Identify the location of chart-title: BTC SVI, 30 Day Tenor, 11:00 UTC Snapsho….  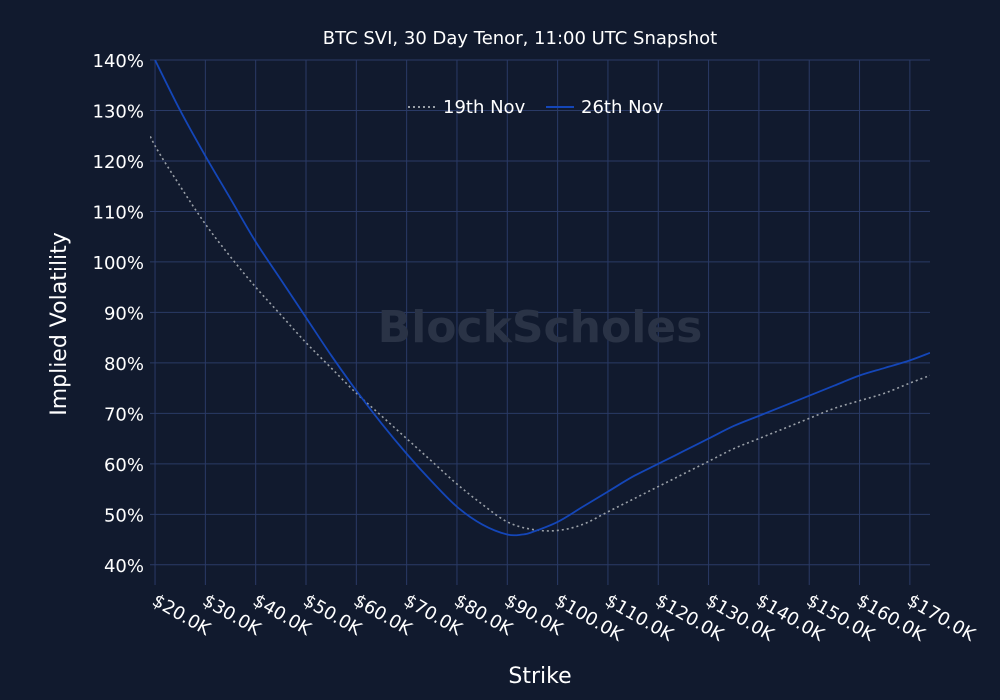
(520, 38).